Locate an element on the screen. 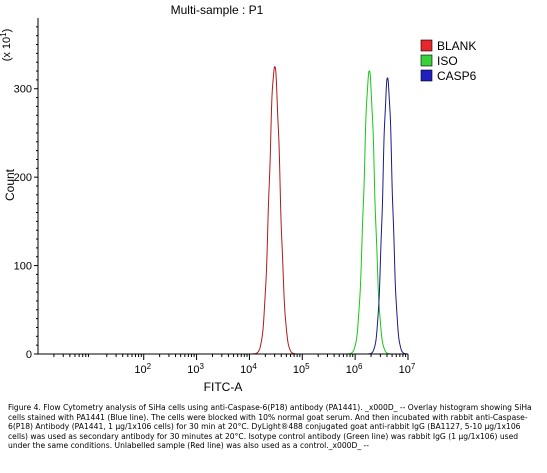 This screenshot has width=547, height=473. legend-swatch-blank is located at coordinates (426, 45).